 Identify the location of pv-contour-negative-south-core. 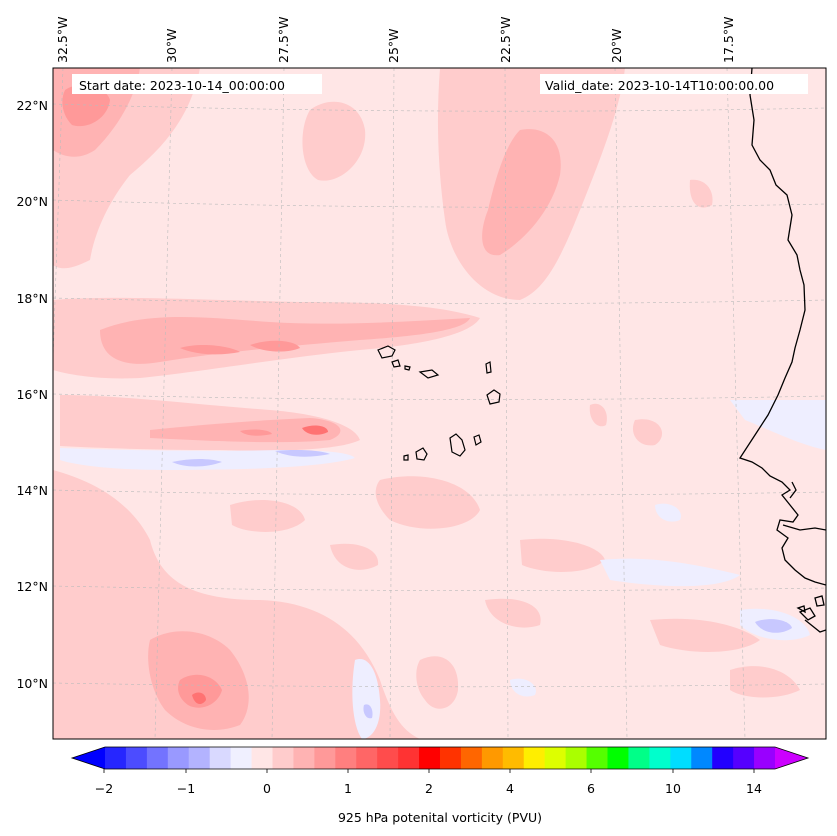
(368, 711).